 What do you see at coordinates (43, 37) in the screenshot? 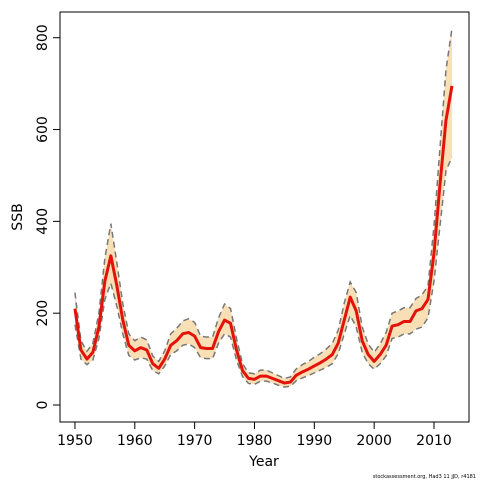
I see `y-tick-label: 800` at bounding box center [43, 37].